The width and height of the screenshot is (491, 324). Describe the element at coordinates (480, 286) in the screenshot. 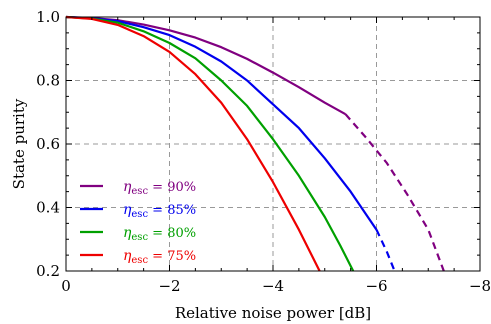

I see `x-tick-label: −8` at that location.